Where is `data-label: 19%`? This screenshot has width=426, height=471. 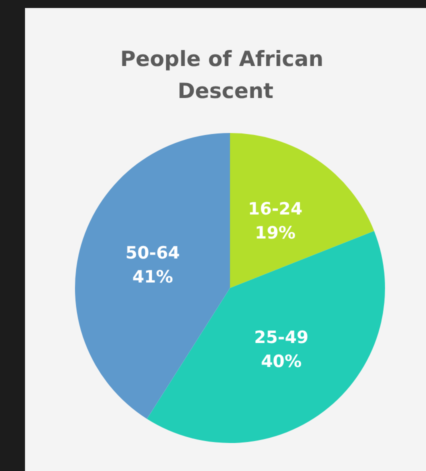 data-label: 19% is located at coordinates (275, 233).